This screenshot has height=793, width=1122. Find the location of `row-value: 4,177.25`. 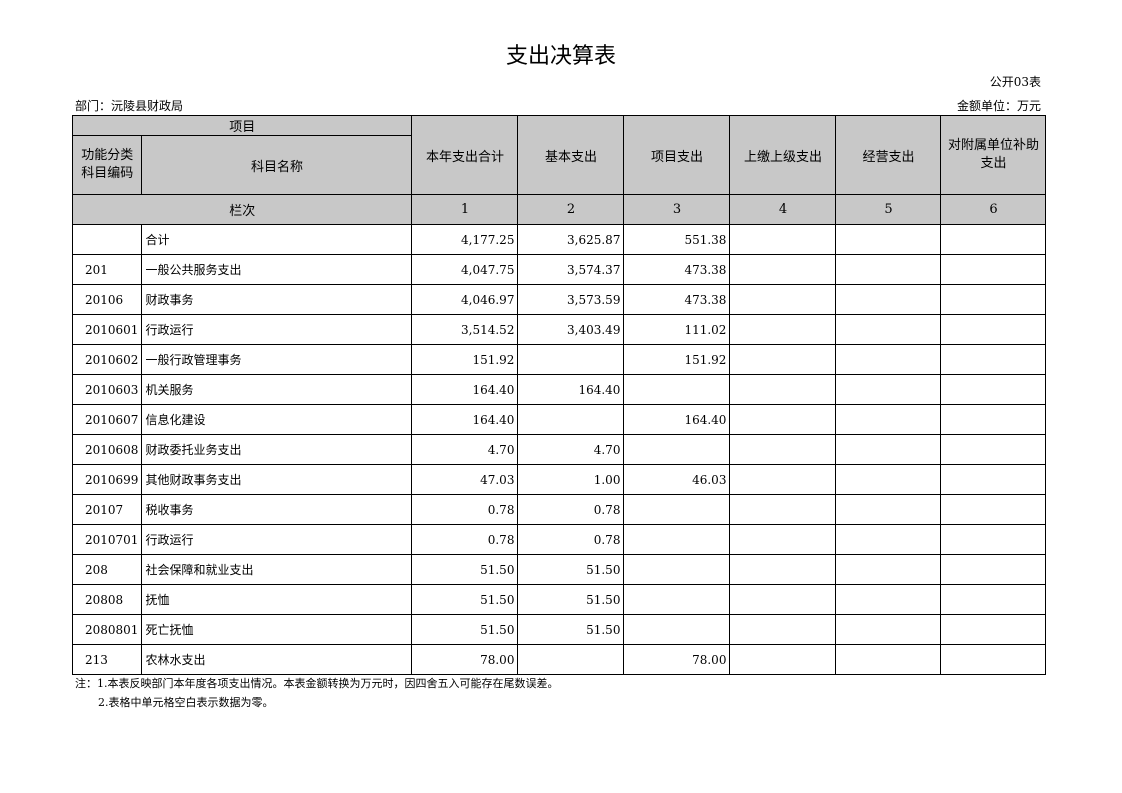

row-value: 4,177.25 is located at coordinates (465, 239).